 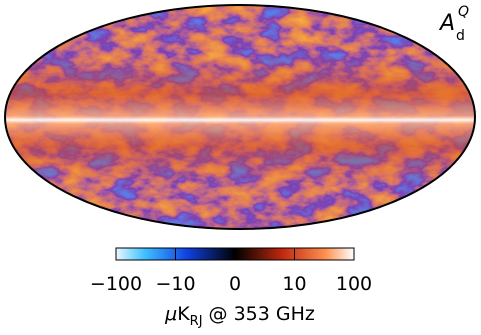 What do you see at coordinates (294, 284) in the screenshot?
I see `tick-label: 10` at bounding box center [294, 284].